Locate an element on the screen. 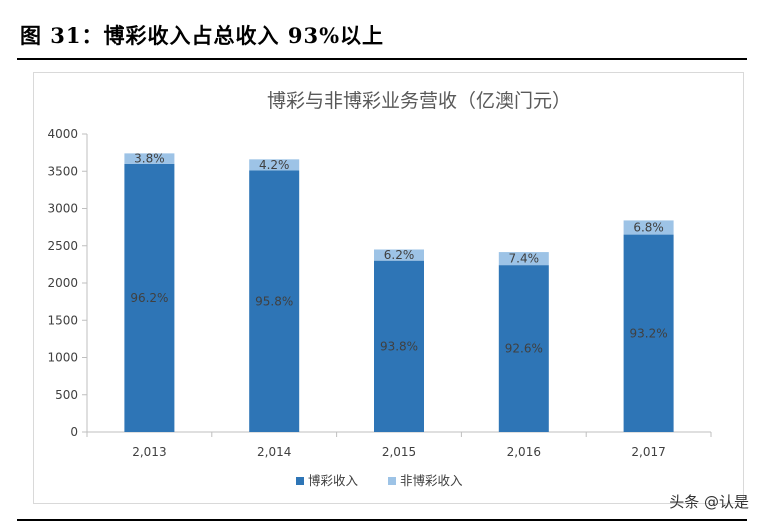 This screenshot has height=524, width=767. data-label-gaming: 92.6% is located at coordinates (524, 349).